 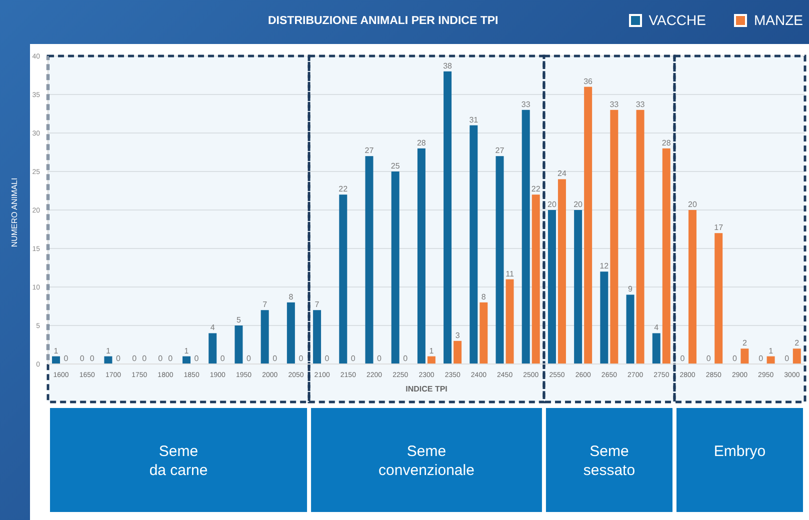 What do you see at coordinates (510, 273) in the screenshot?
I see `data-label: 11` at bounding box center [510, 273].